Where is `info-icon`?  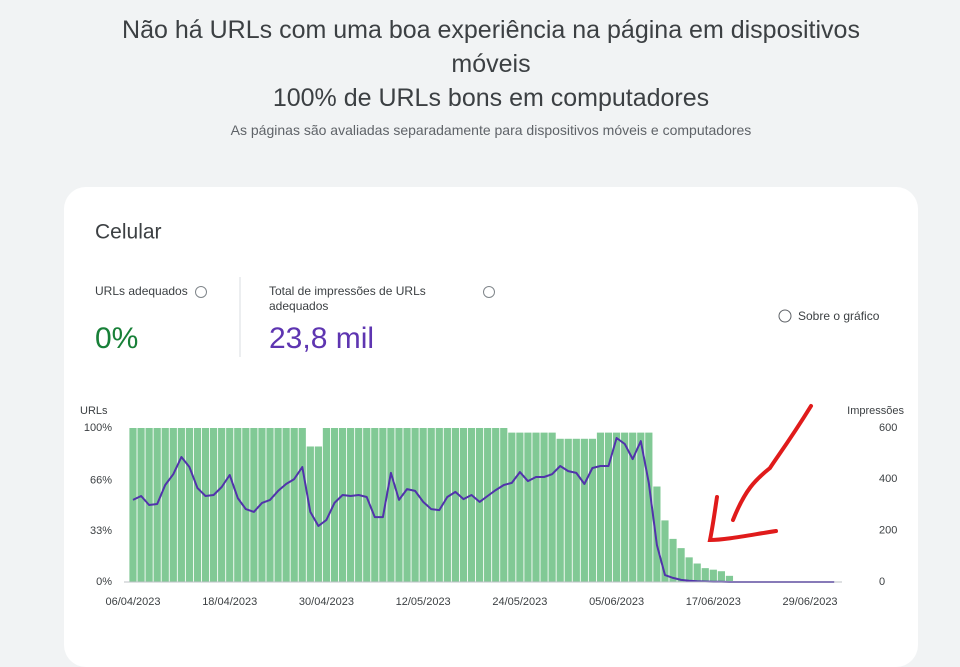 info-icon is located at coordinates (785, 316).